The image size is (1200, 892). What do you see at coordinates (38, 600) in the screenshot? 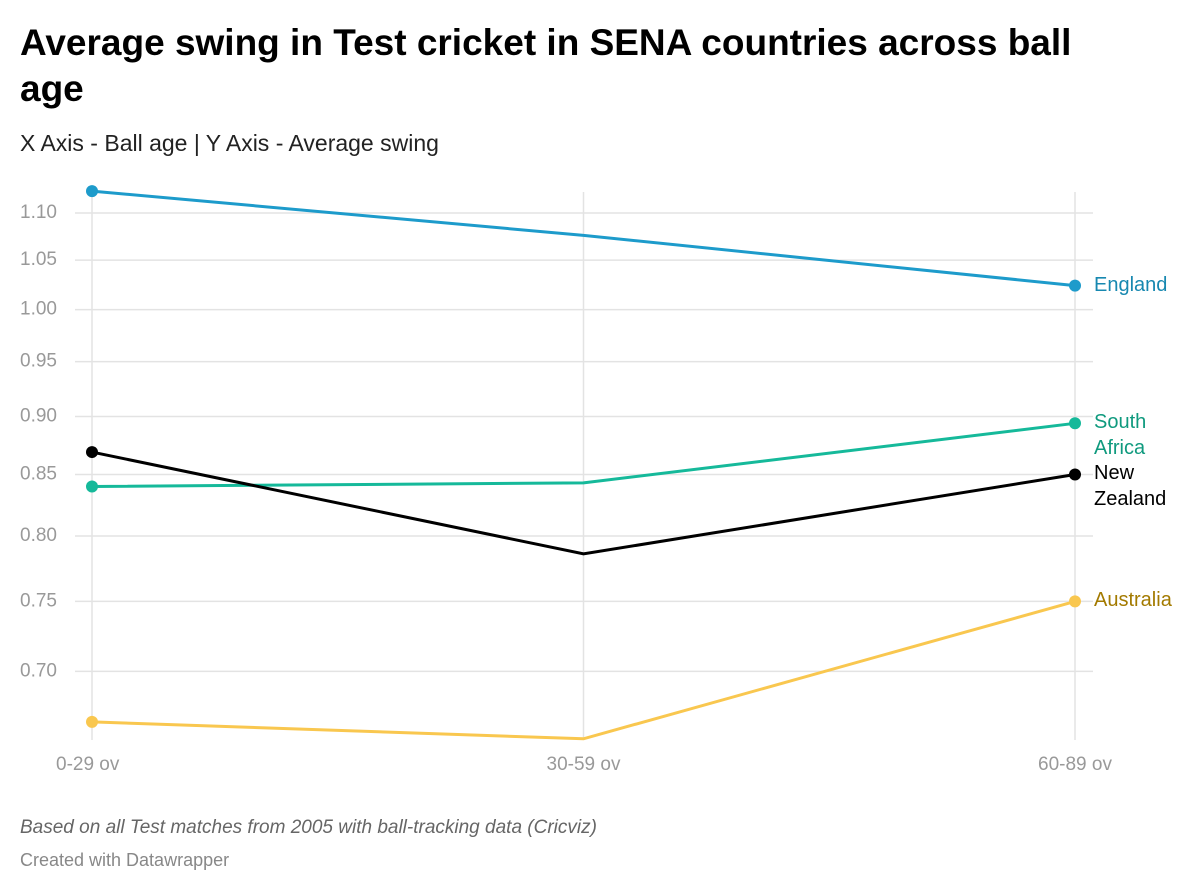
I see `y-tick-label: 0.75` at bounding box center [38, 600].